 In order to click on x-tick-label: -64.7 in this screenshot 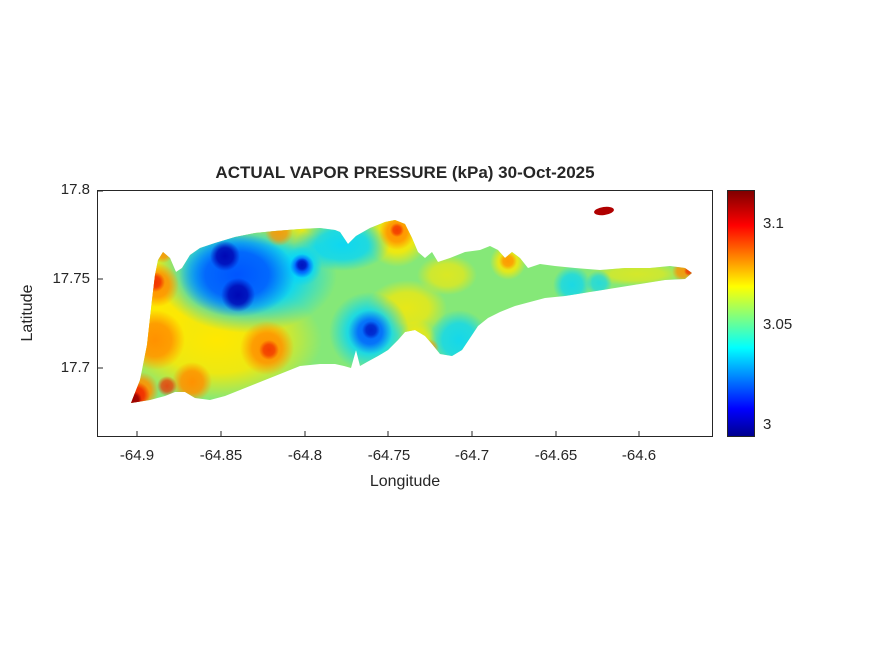, I will do `click(472, 455)`.